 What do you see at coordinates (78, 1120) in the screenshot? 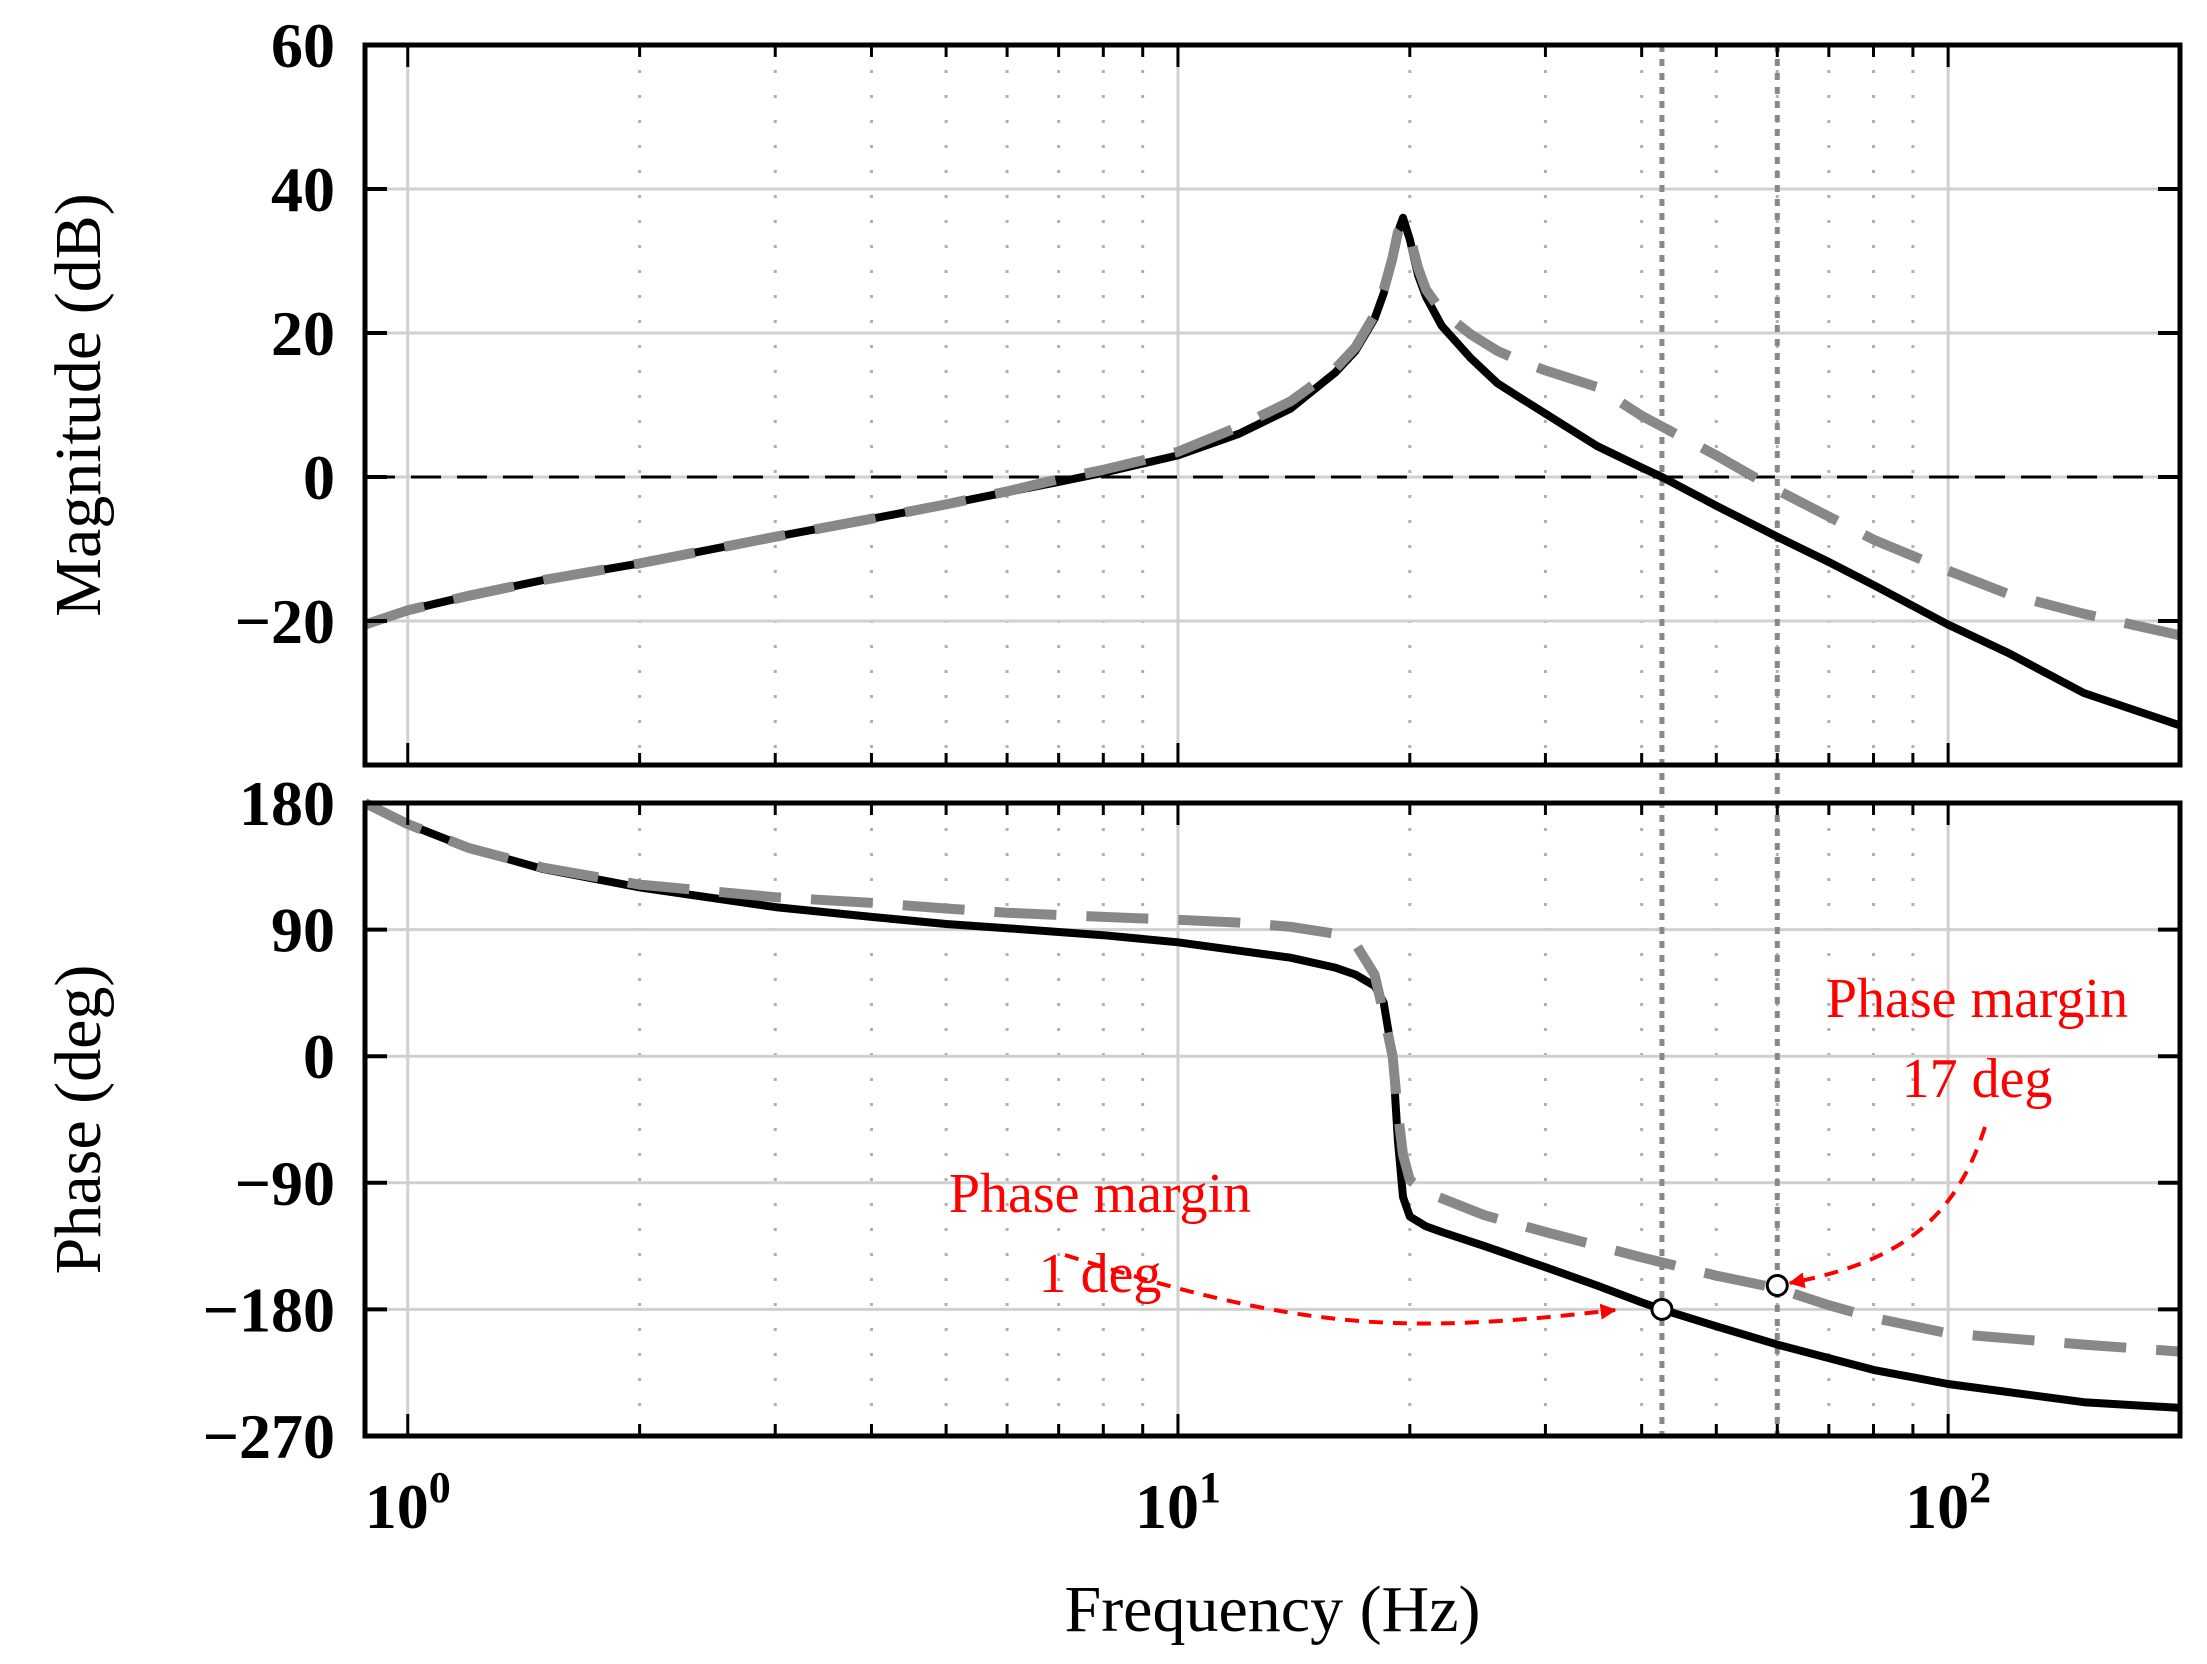
I see `phase-y-axis-label: Phase (deg)` at bounding box center [78, 1120].